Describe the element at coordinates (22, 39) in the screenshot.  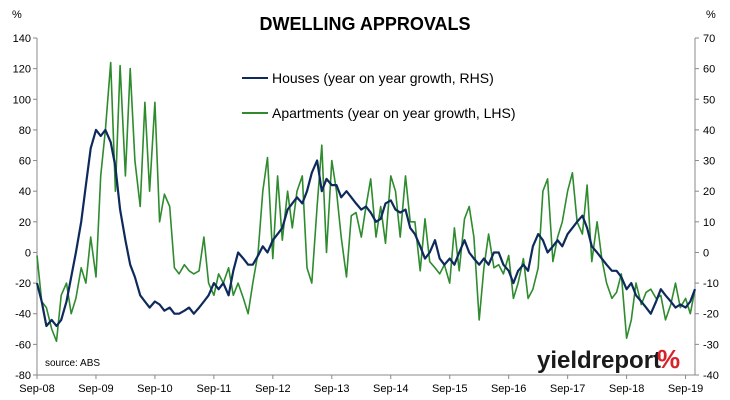
I see `left-tick-label: 140` at that location.